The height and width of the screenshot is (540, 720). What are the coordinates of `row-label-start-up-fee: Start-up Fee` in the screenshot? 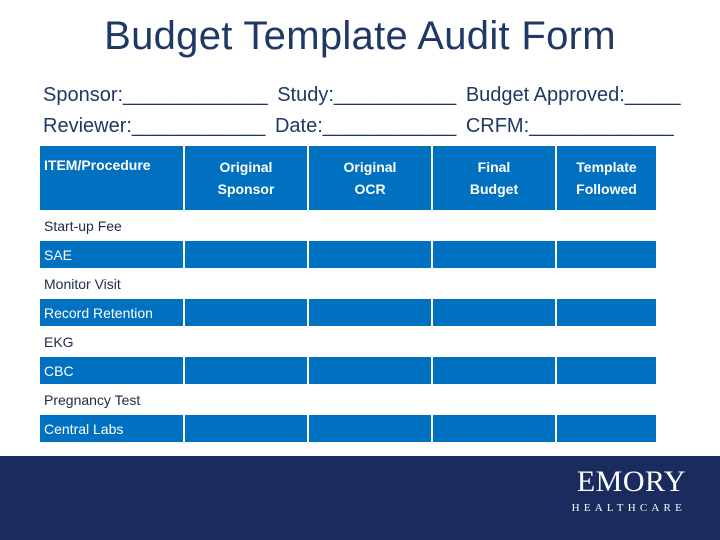 It's located at (111, 225).